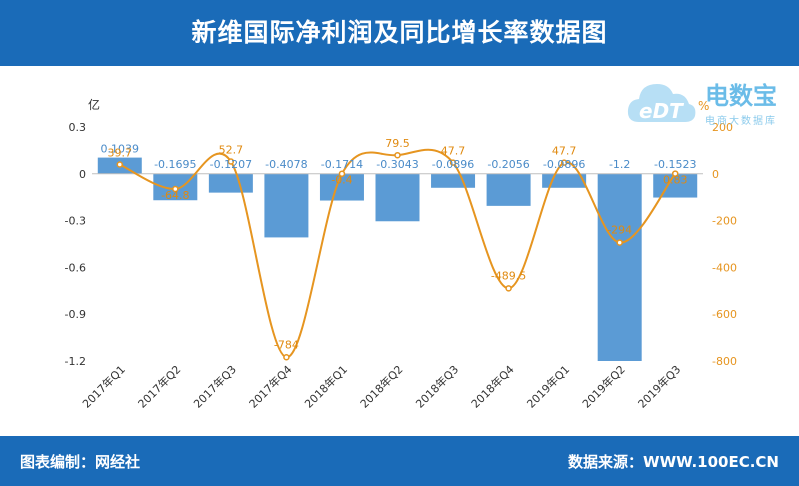 Image resolution: width=799 pixels, height=486 pixels. I want to click on cloud-logo-icon: eDT 电数宝 电商大数据库, so click(702, 104).